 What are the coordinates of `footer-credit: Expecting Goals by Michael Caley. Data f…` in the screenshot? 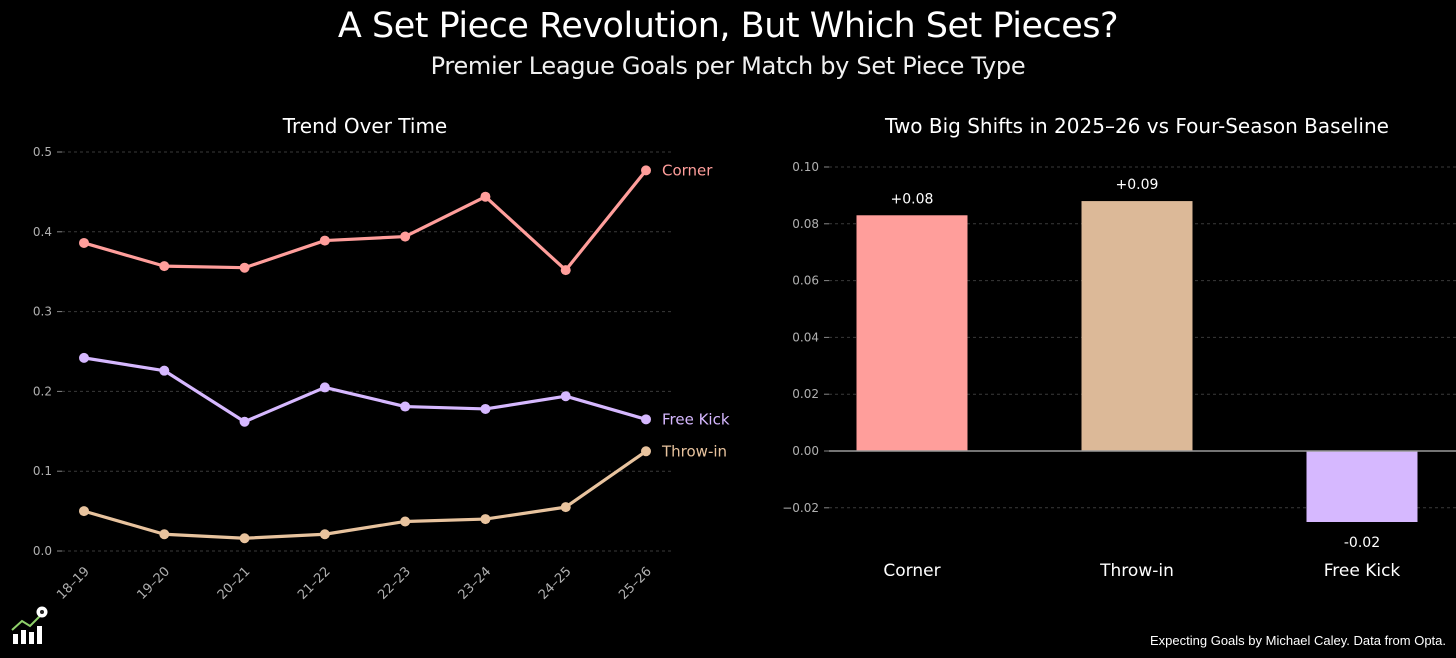 It's located at (1298, 640).